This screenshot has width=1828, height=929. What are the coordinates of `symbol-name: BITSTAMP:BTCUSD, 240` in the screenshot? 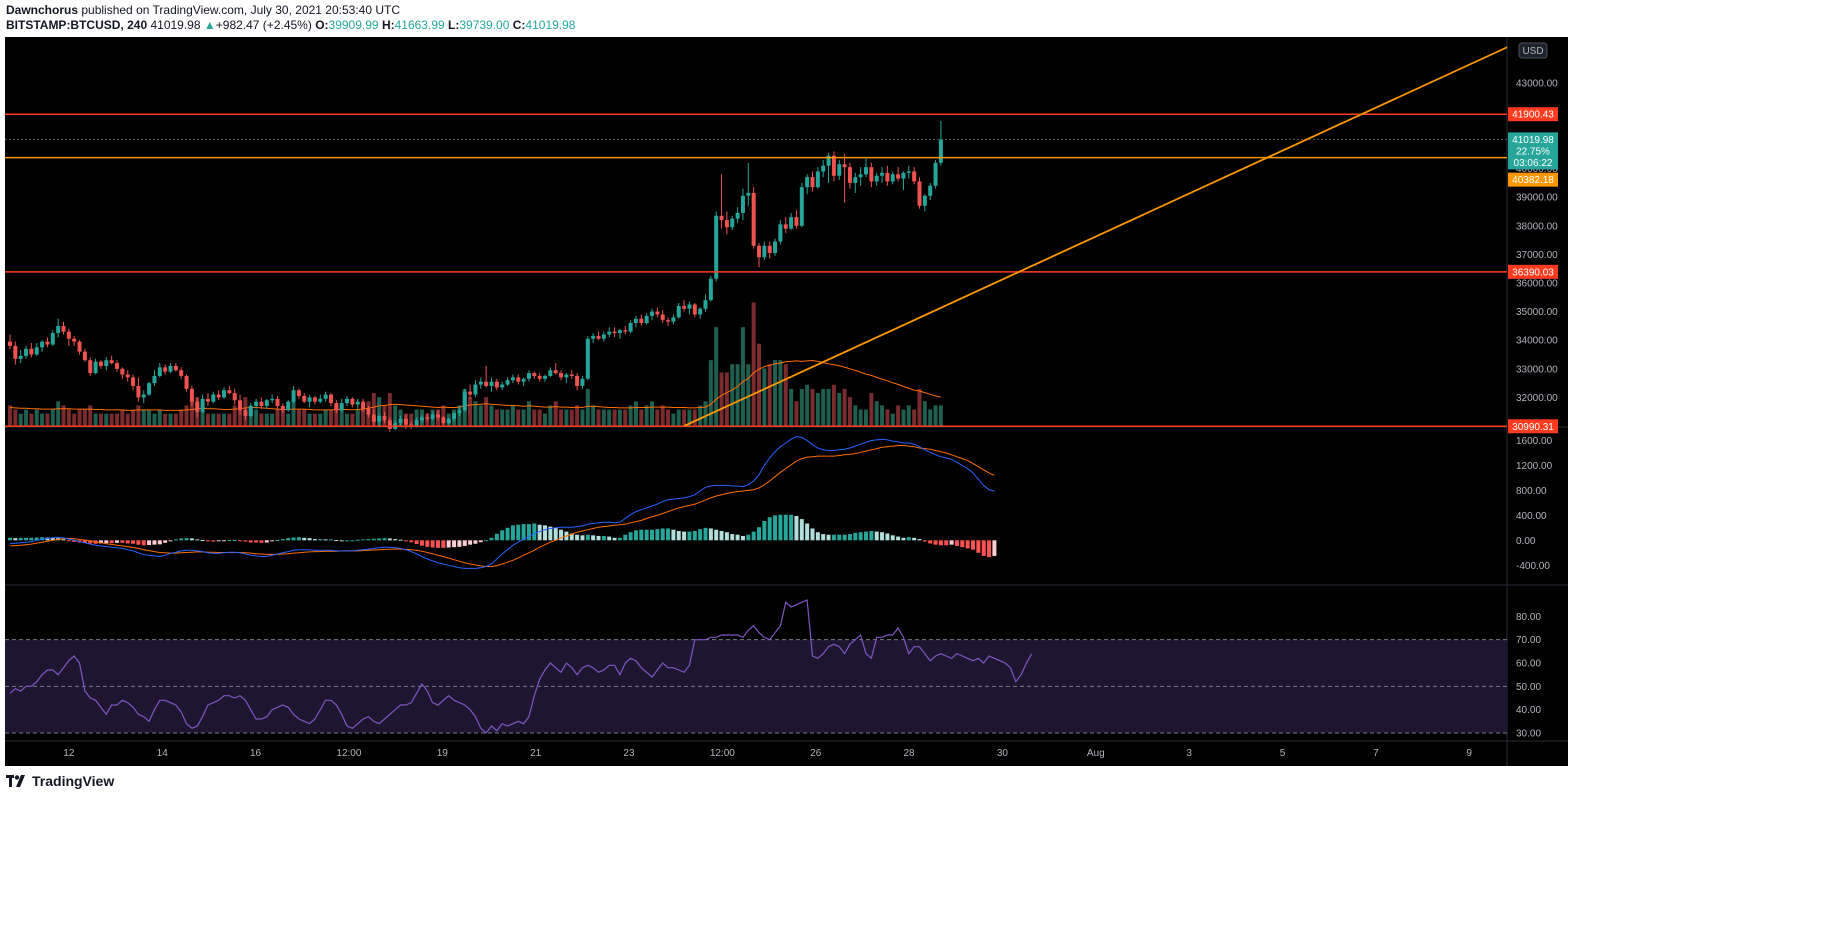 It's located at (77, 25).